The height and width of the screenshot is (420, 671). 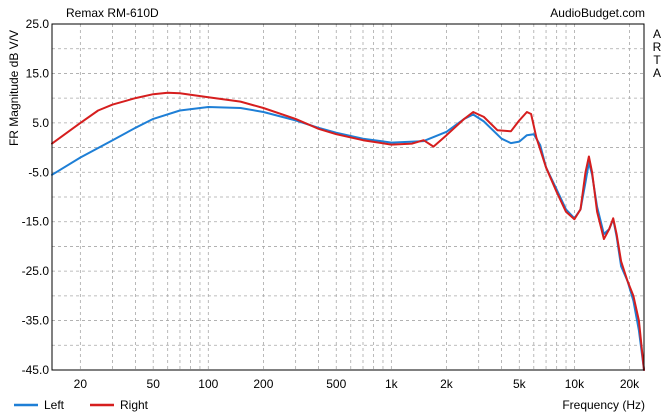 I want to click on y-tick-label: -45.0, so click(x=36, y=370).